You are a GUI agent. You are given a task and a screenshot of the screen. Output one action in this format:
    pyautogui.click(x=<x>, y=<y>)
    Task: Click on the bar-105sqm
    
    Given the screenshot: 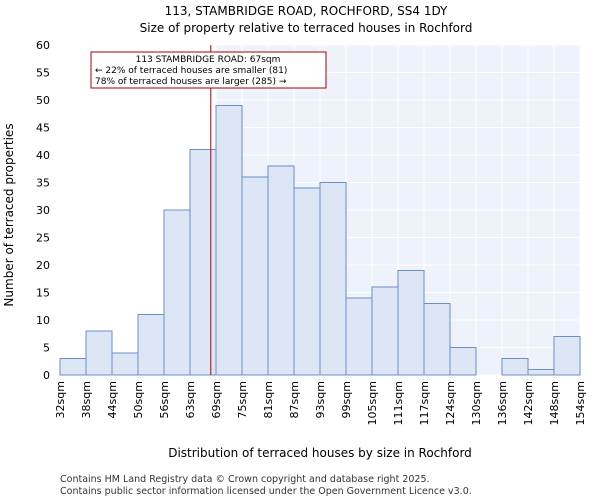 What is the action you would take?
    pyautogui.click(x=385, y=331)
    